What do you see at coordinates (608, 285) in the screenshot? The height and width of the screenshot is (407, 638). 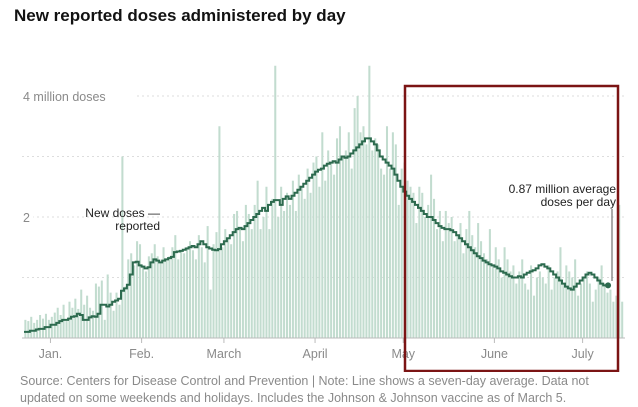 I see `average-end-dot` at bounding box center [608, 285].